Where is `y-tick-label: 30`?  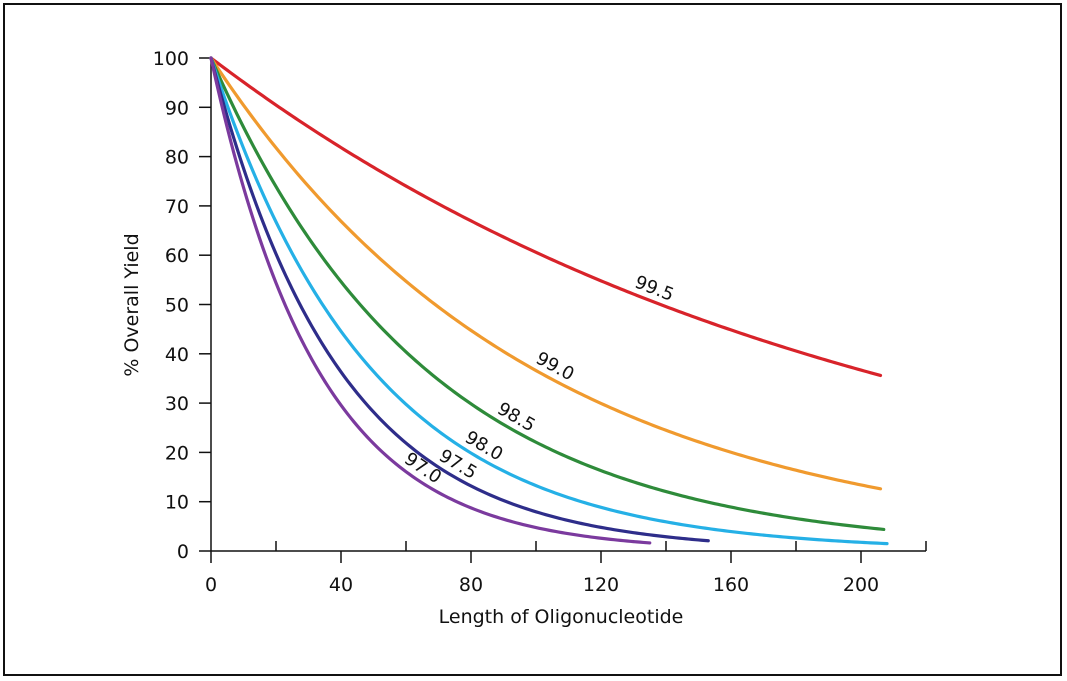 y-tick-label: 30 is located at coordinates (177, 404).